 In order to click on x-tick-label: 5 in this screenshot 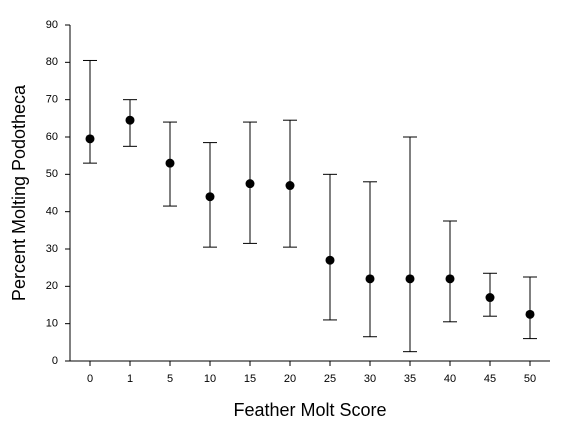, I will do `click(170, 379)`.